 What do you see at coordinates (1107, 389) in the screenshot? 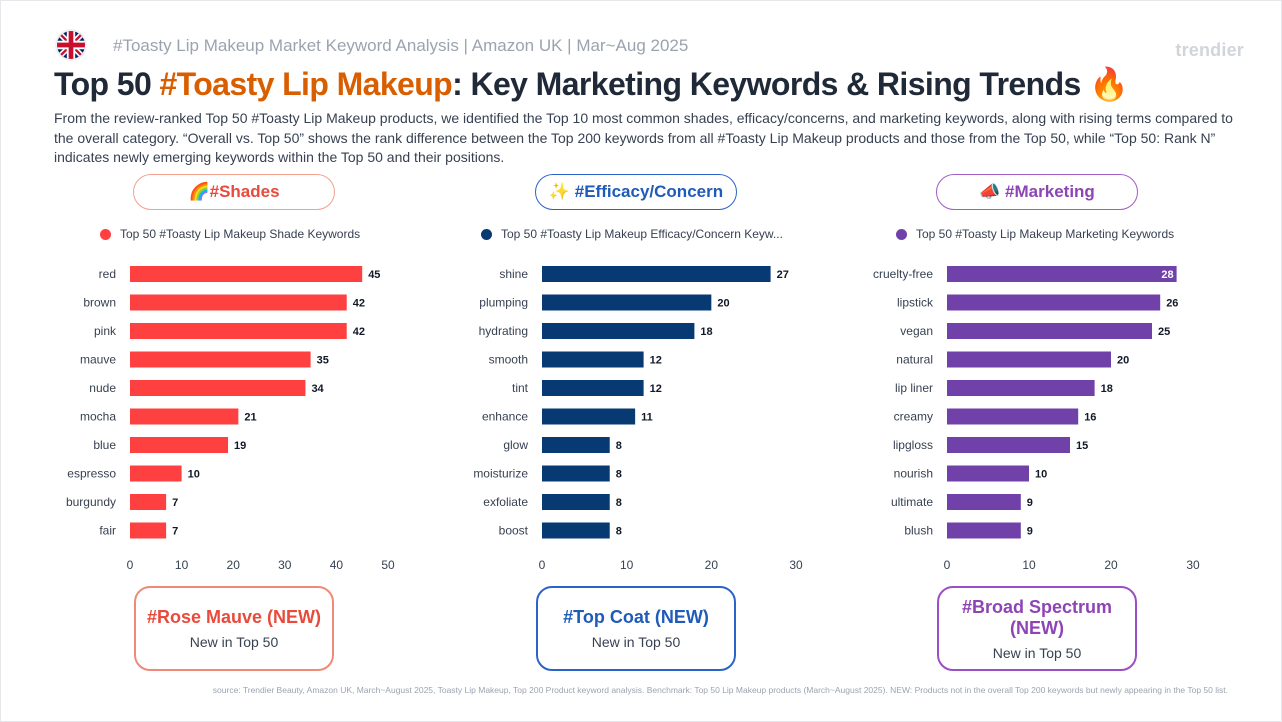
I see `value-label: 18` at bounding box center [1107, 389].